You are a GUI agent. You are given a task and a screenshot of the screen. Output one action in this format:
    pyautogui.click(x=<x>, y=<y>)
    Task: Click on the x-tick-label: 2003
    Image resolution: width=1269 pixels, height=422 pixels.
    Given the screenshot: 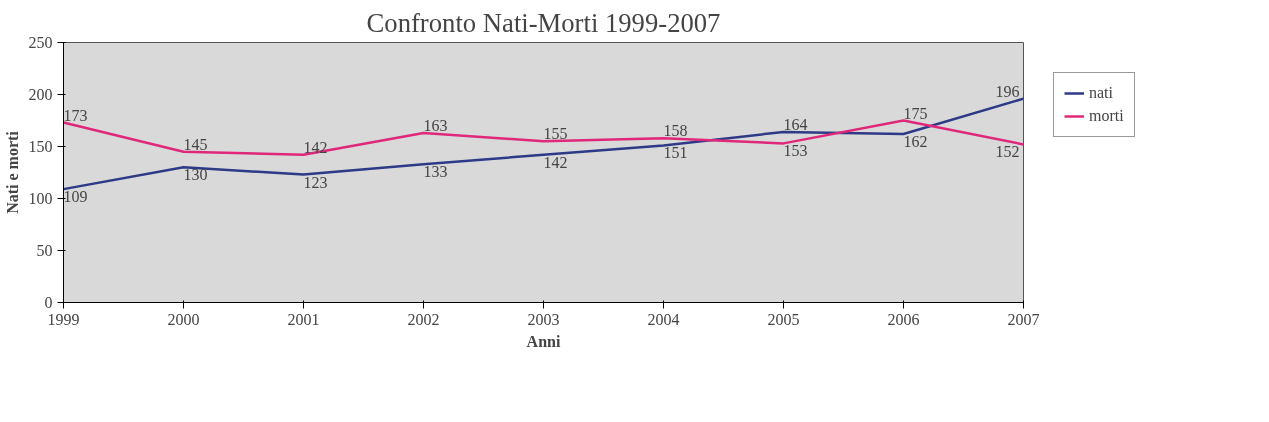 What is the action you would take?
    pyautogui.click(x=543, y=319)
    